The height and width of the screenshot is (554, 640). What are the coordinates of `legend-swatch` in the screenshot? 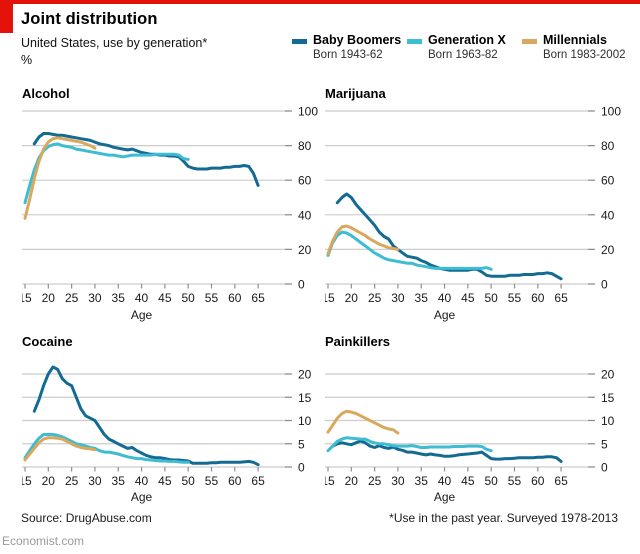 It's located at (529, 41).